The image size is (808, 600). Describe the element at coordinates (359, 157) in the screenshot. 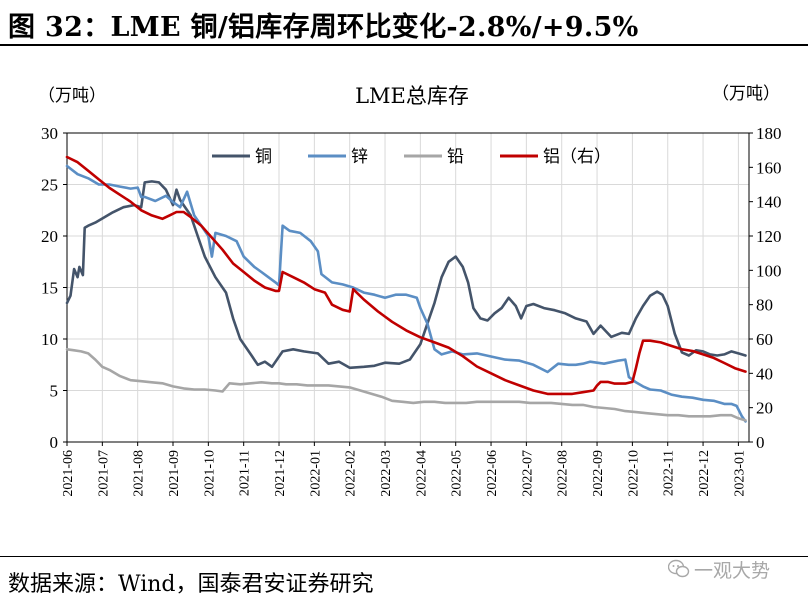

I see `legend-label: 锌` at that location.